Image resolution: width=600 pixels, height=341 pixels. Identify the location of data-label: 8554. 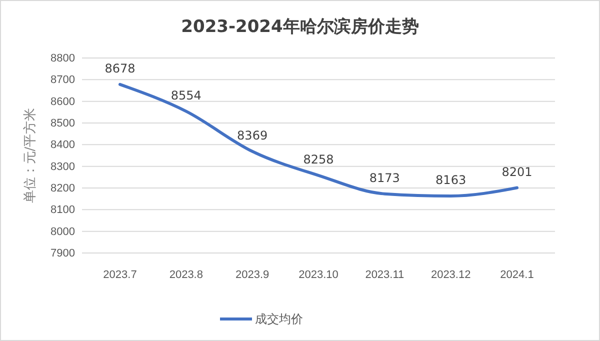
(186, 95).